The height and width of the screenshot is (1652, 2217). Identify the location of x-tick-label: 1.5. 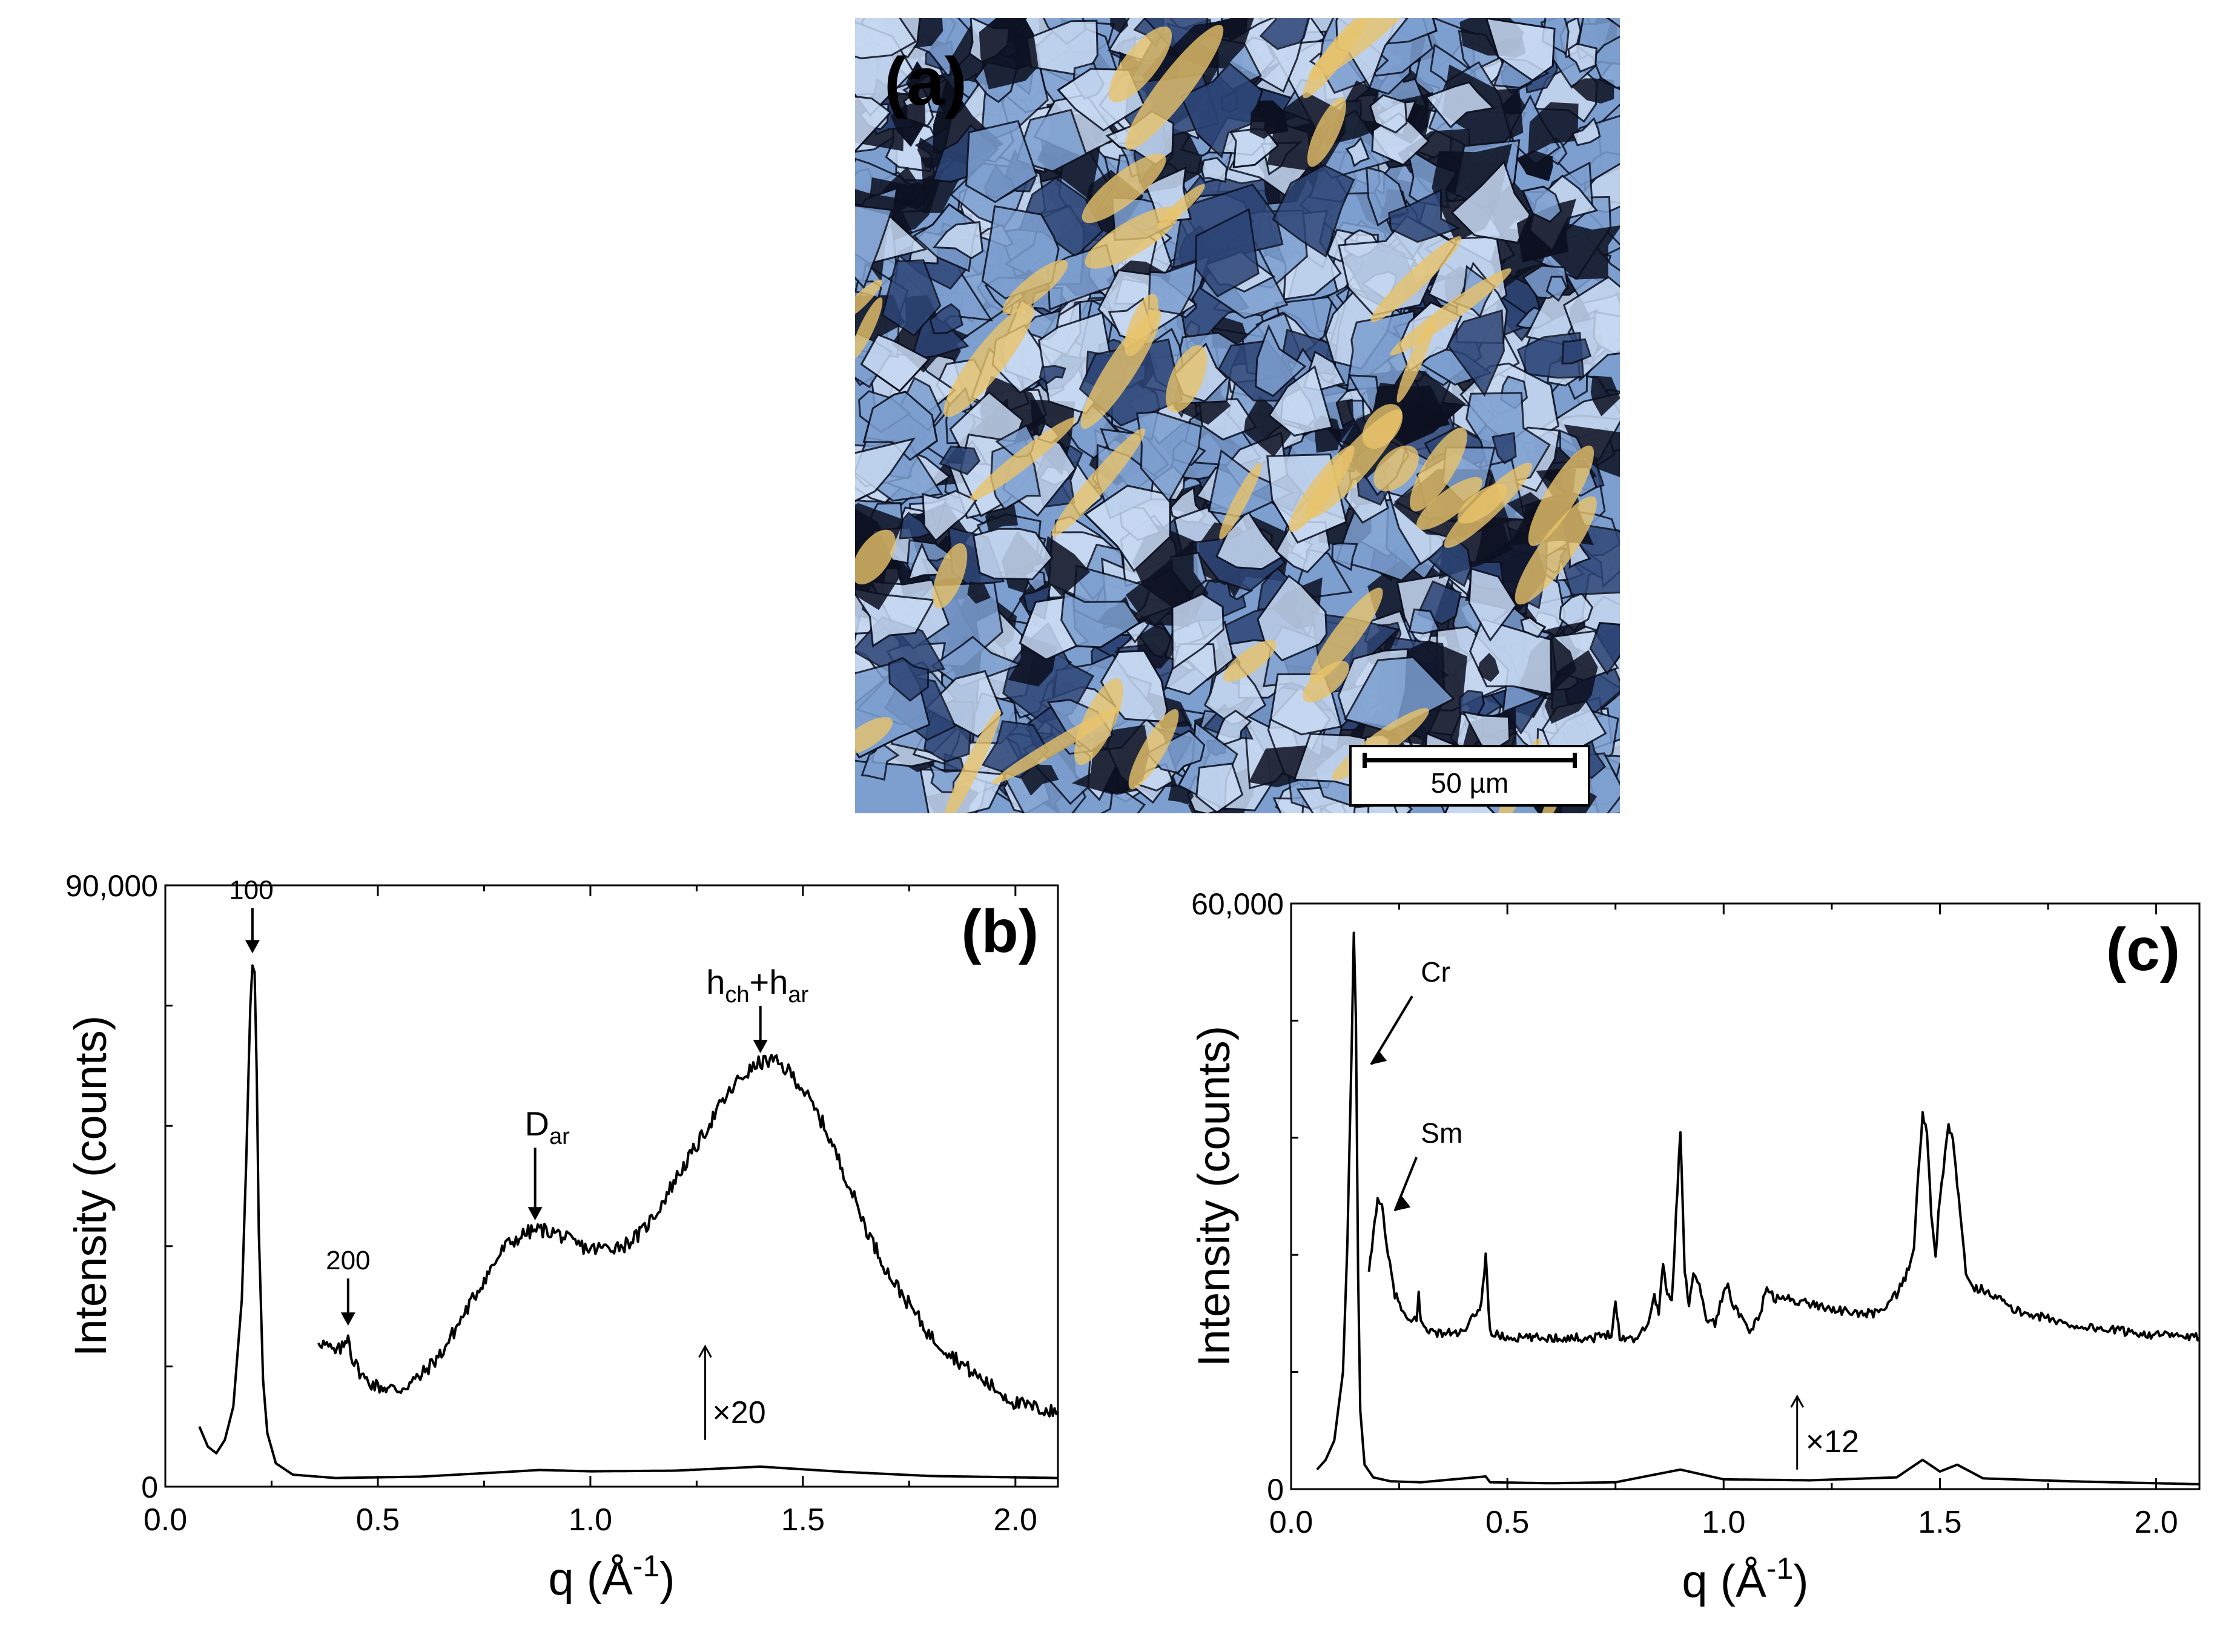
(1940, 1522).